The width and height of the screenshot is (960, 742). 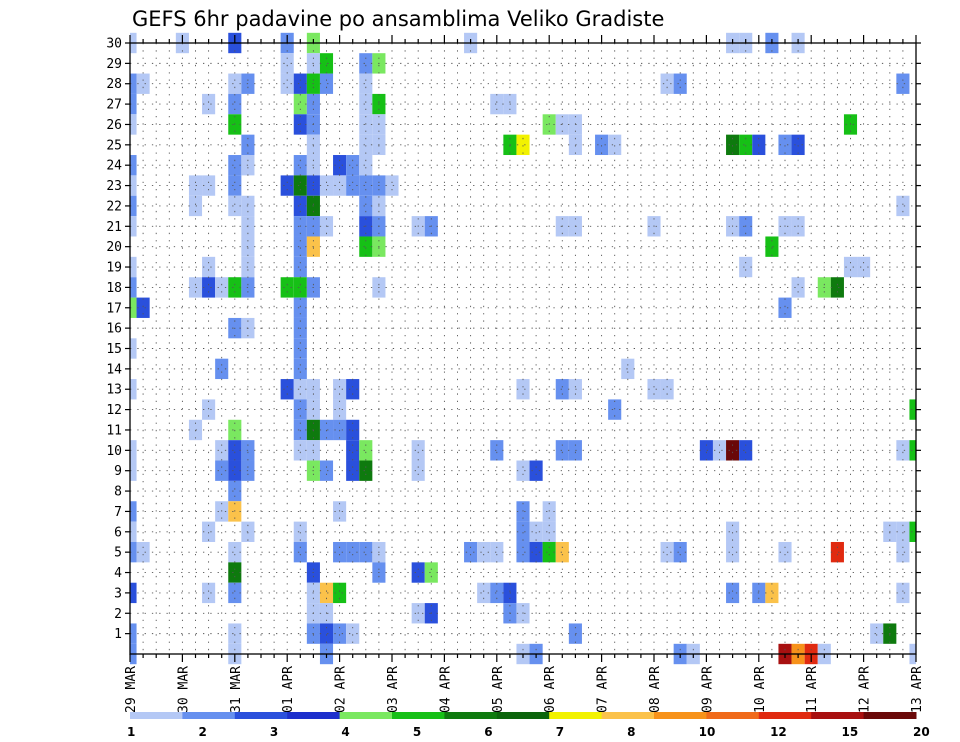 What do you see at coordinates (445, 689) in the screenshot?
I see `x-tick-label: 04 APR` at bounding box center [445, 689].